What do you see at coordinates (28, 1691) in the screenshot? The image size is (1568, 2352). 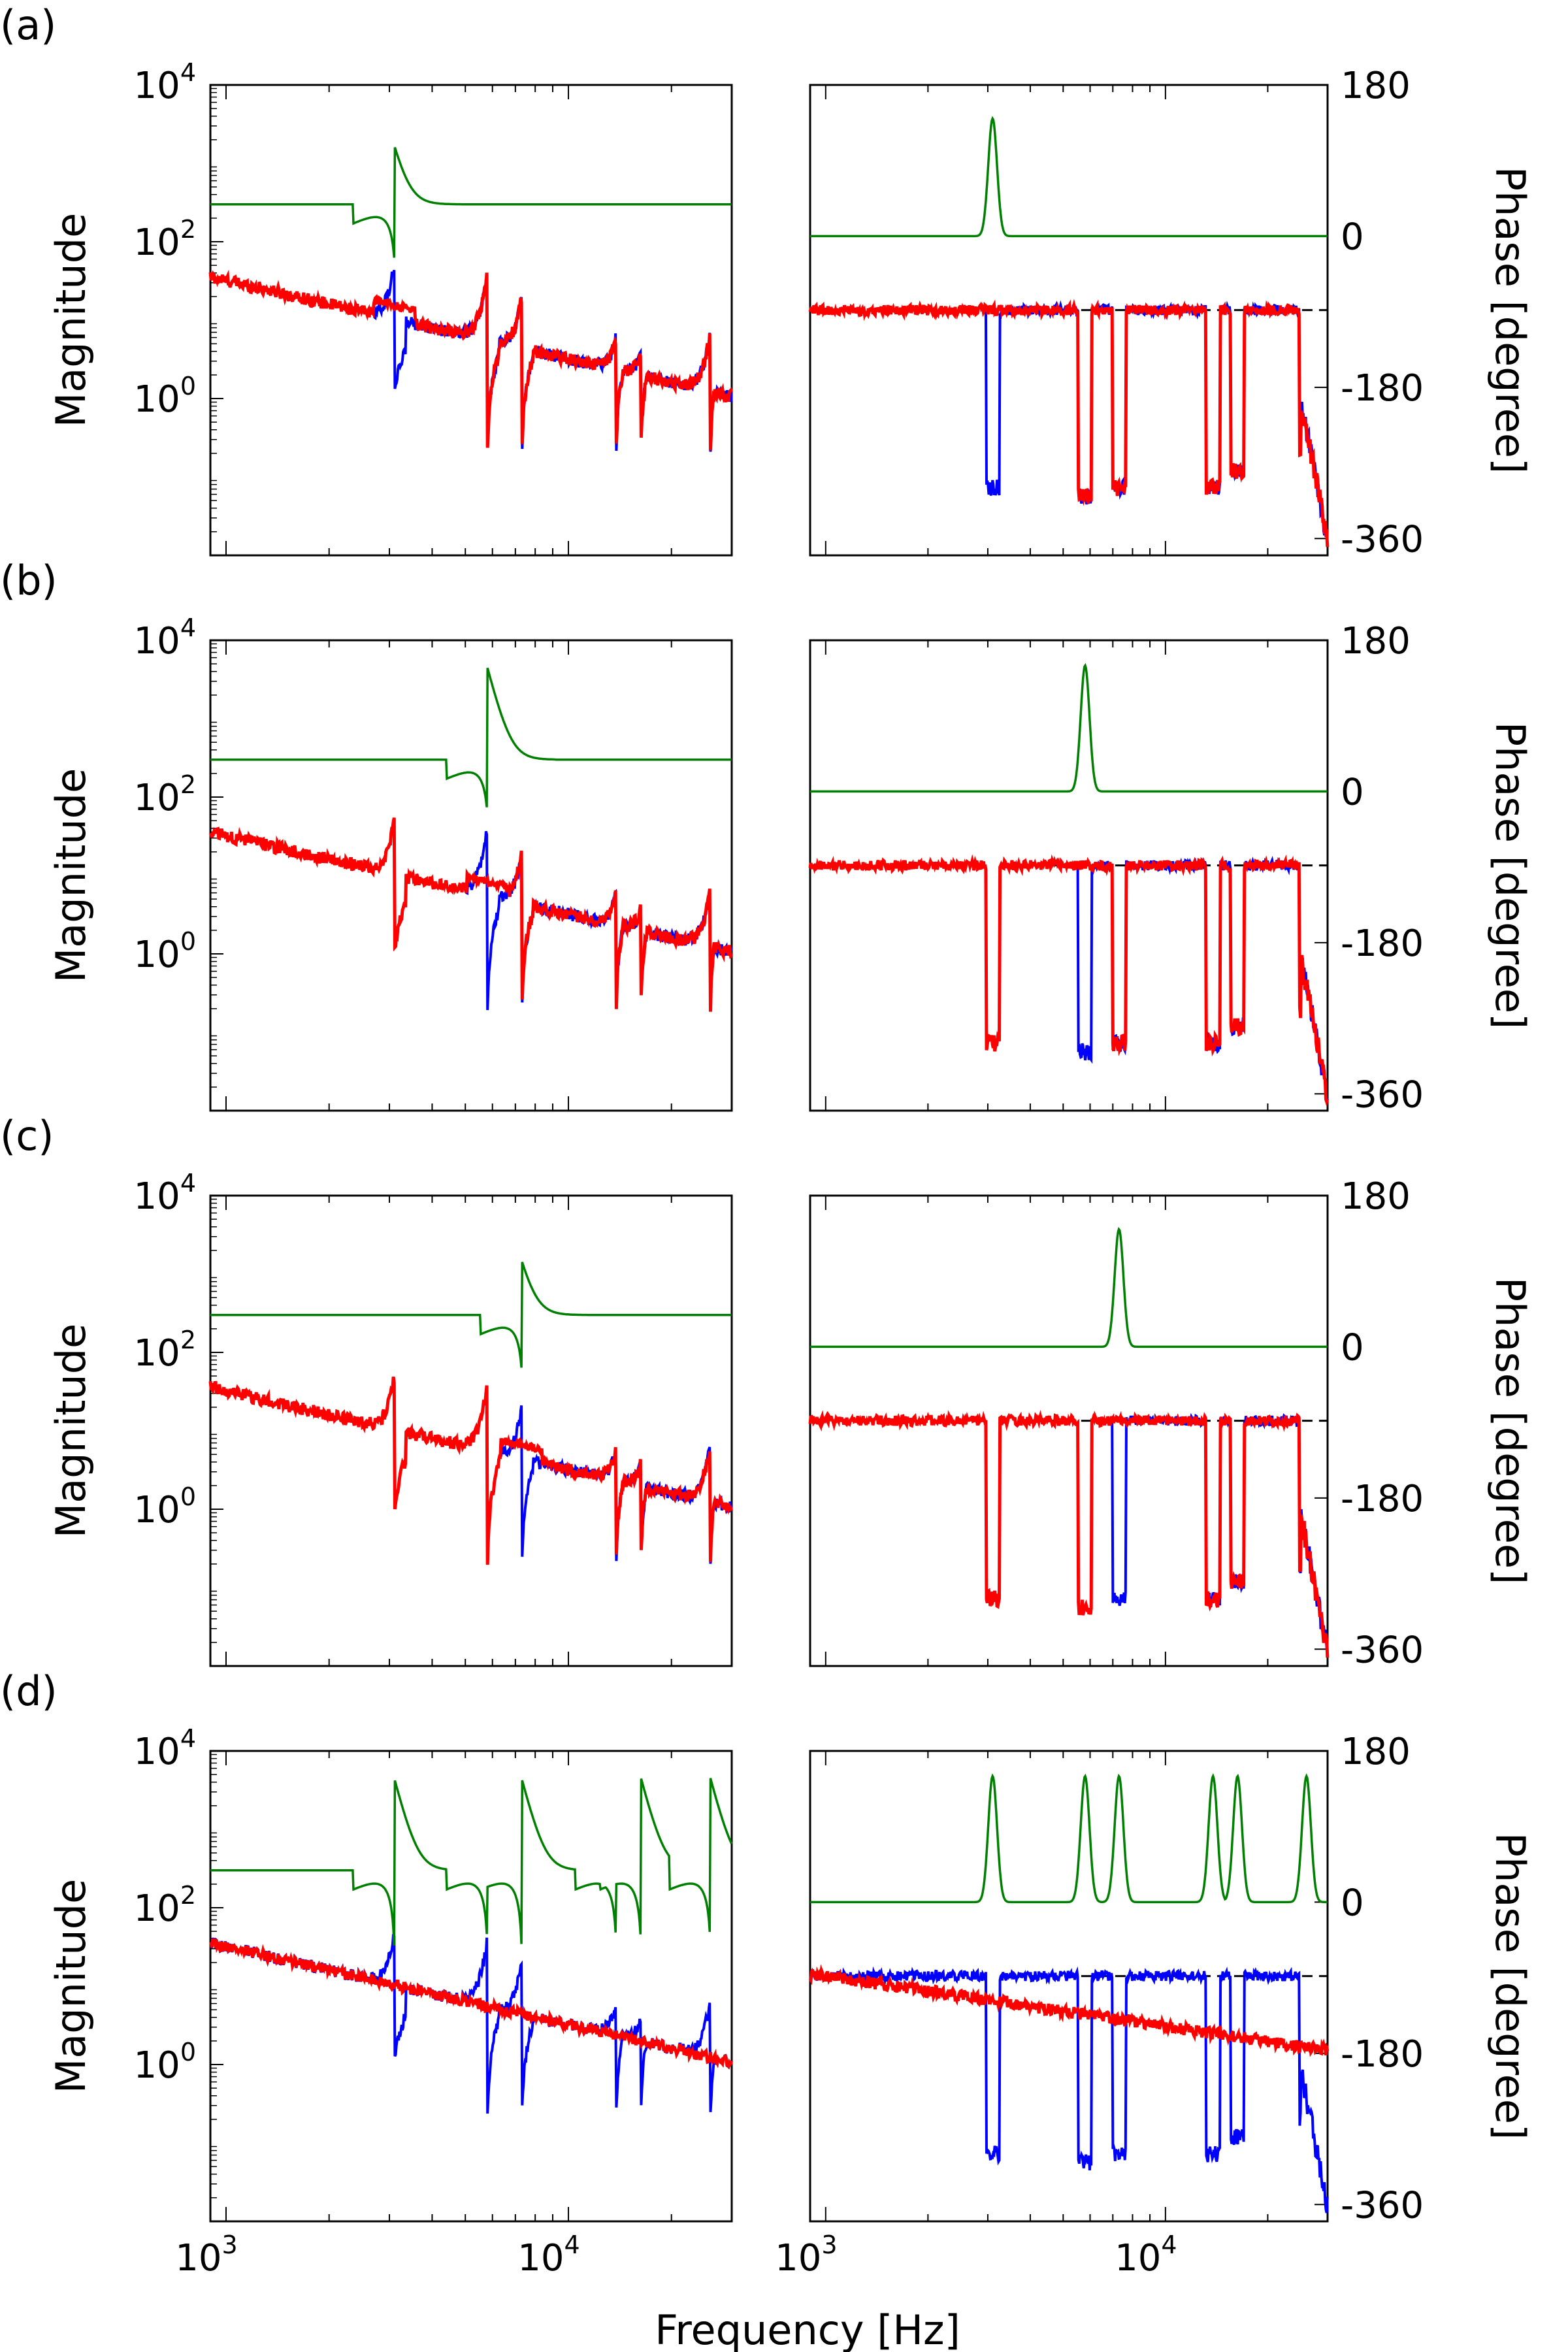 I see `panel-label: (d)` at bounding box center [28, 1691].